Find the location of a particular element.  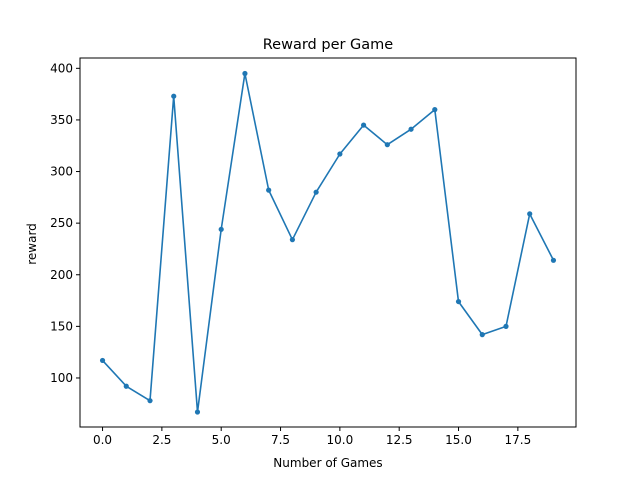

y-axis: 100 150 200 250 300 350 400 is located at coordinates (65, 223).